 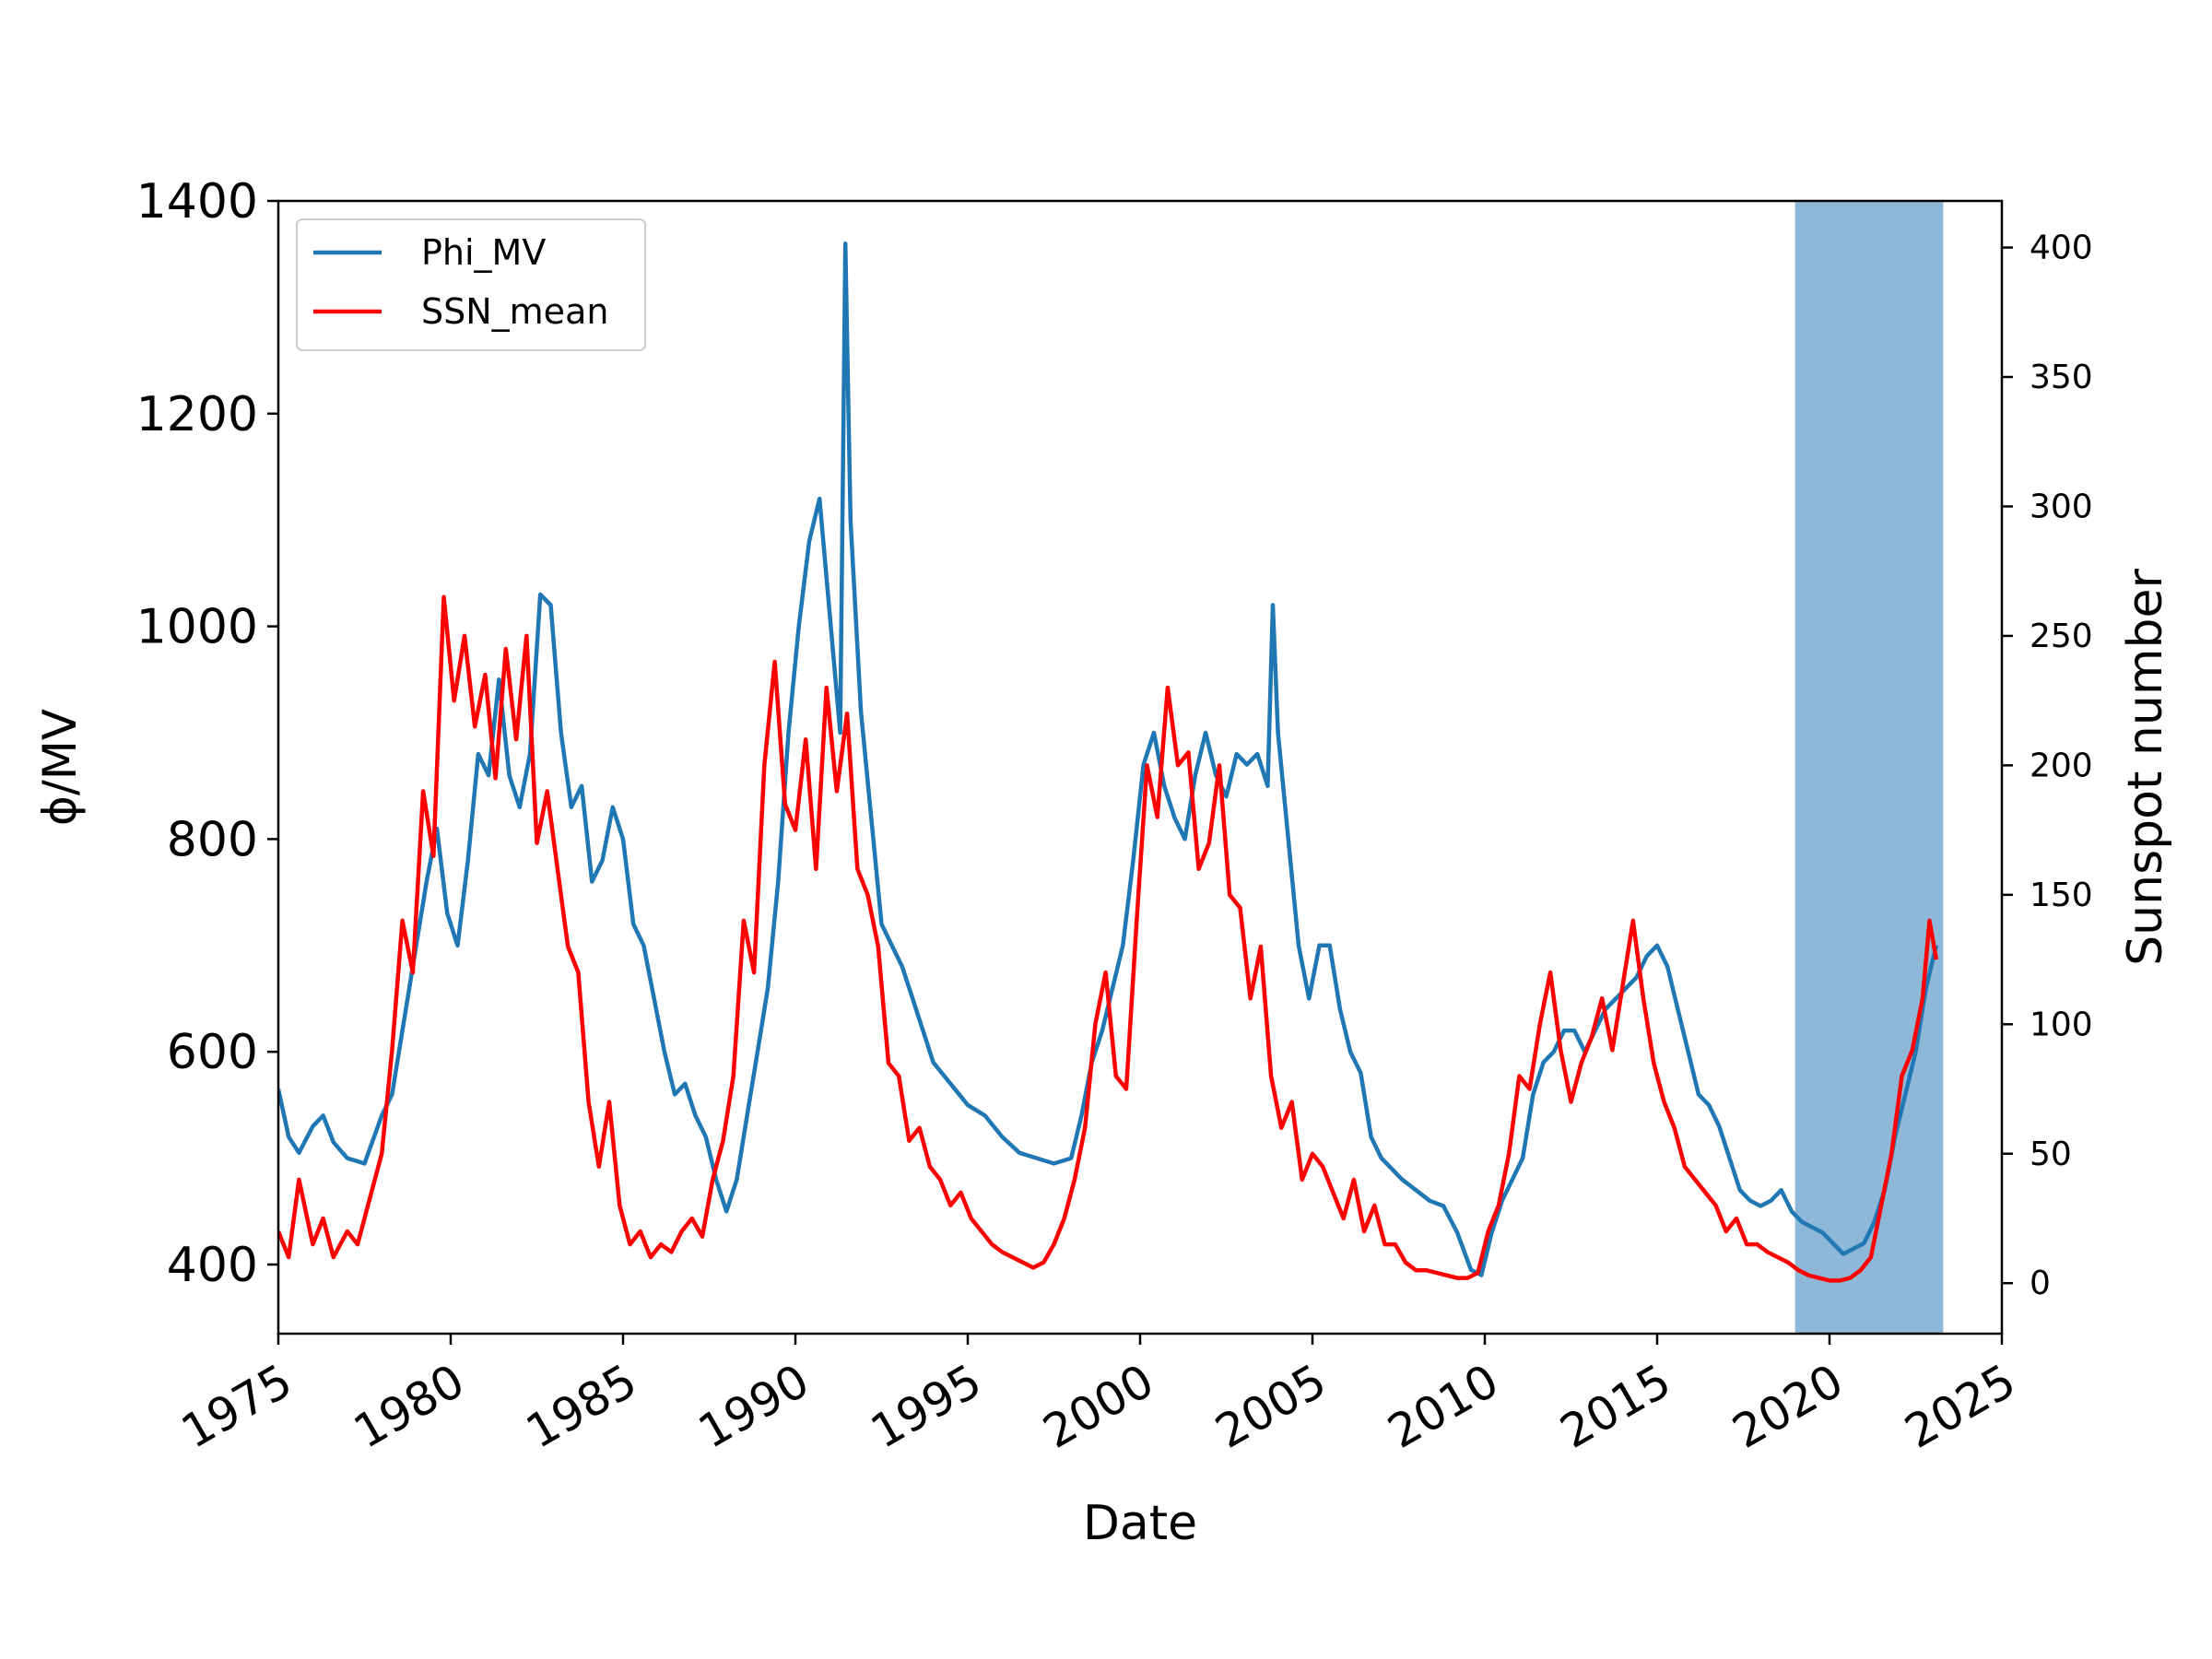 I want to click on y-right-tick-label: 0, so click(x=2040, y=1283).